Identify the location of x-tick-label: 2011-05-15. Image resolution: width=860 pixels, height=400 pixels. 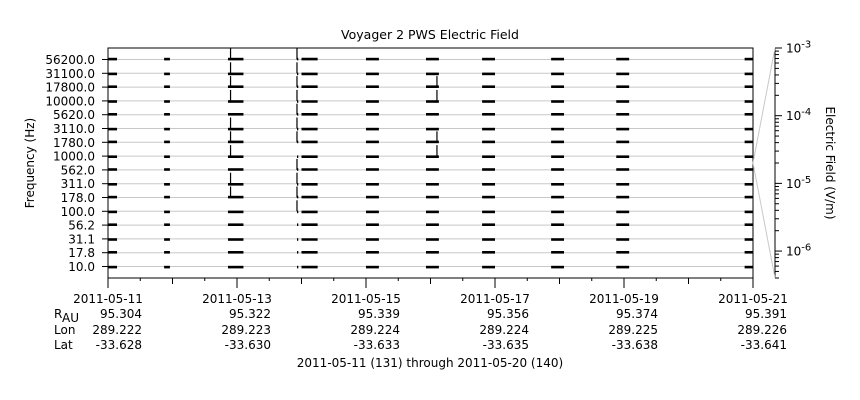
(366, 299).